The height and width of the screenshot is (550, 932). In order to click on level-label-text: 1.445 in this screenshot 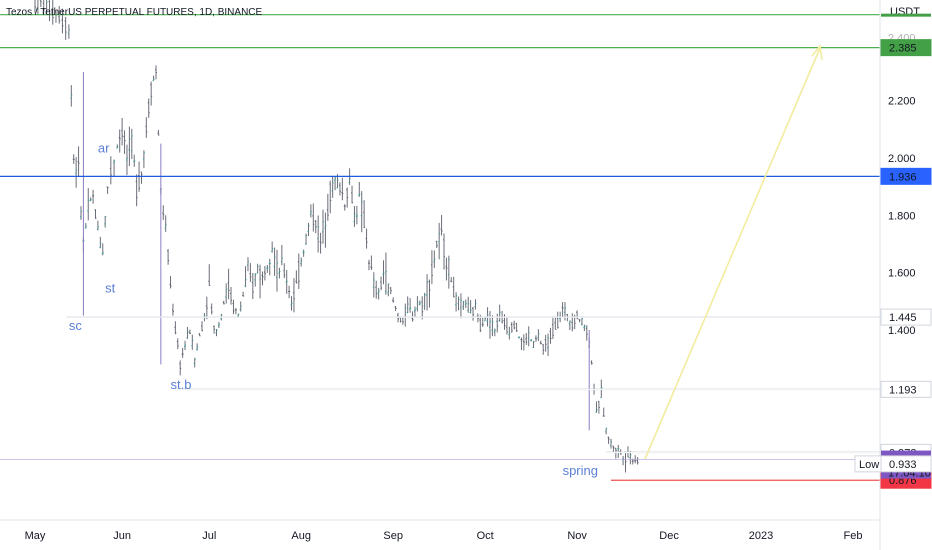, I will do `click(903, 318)`.